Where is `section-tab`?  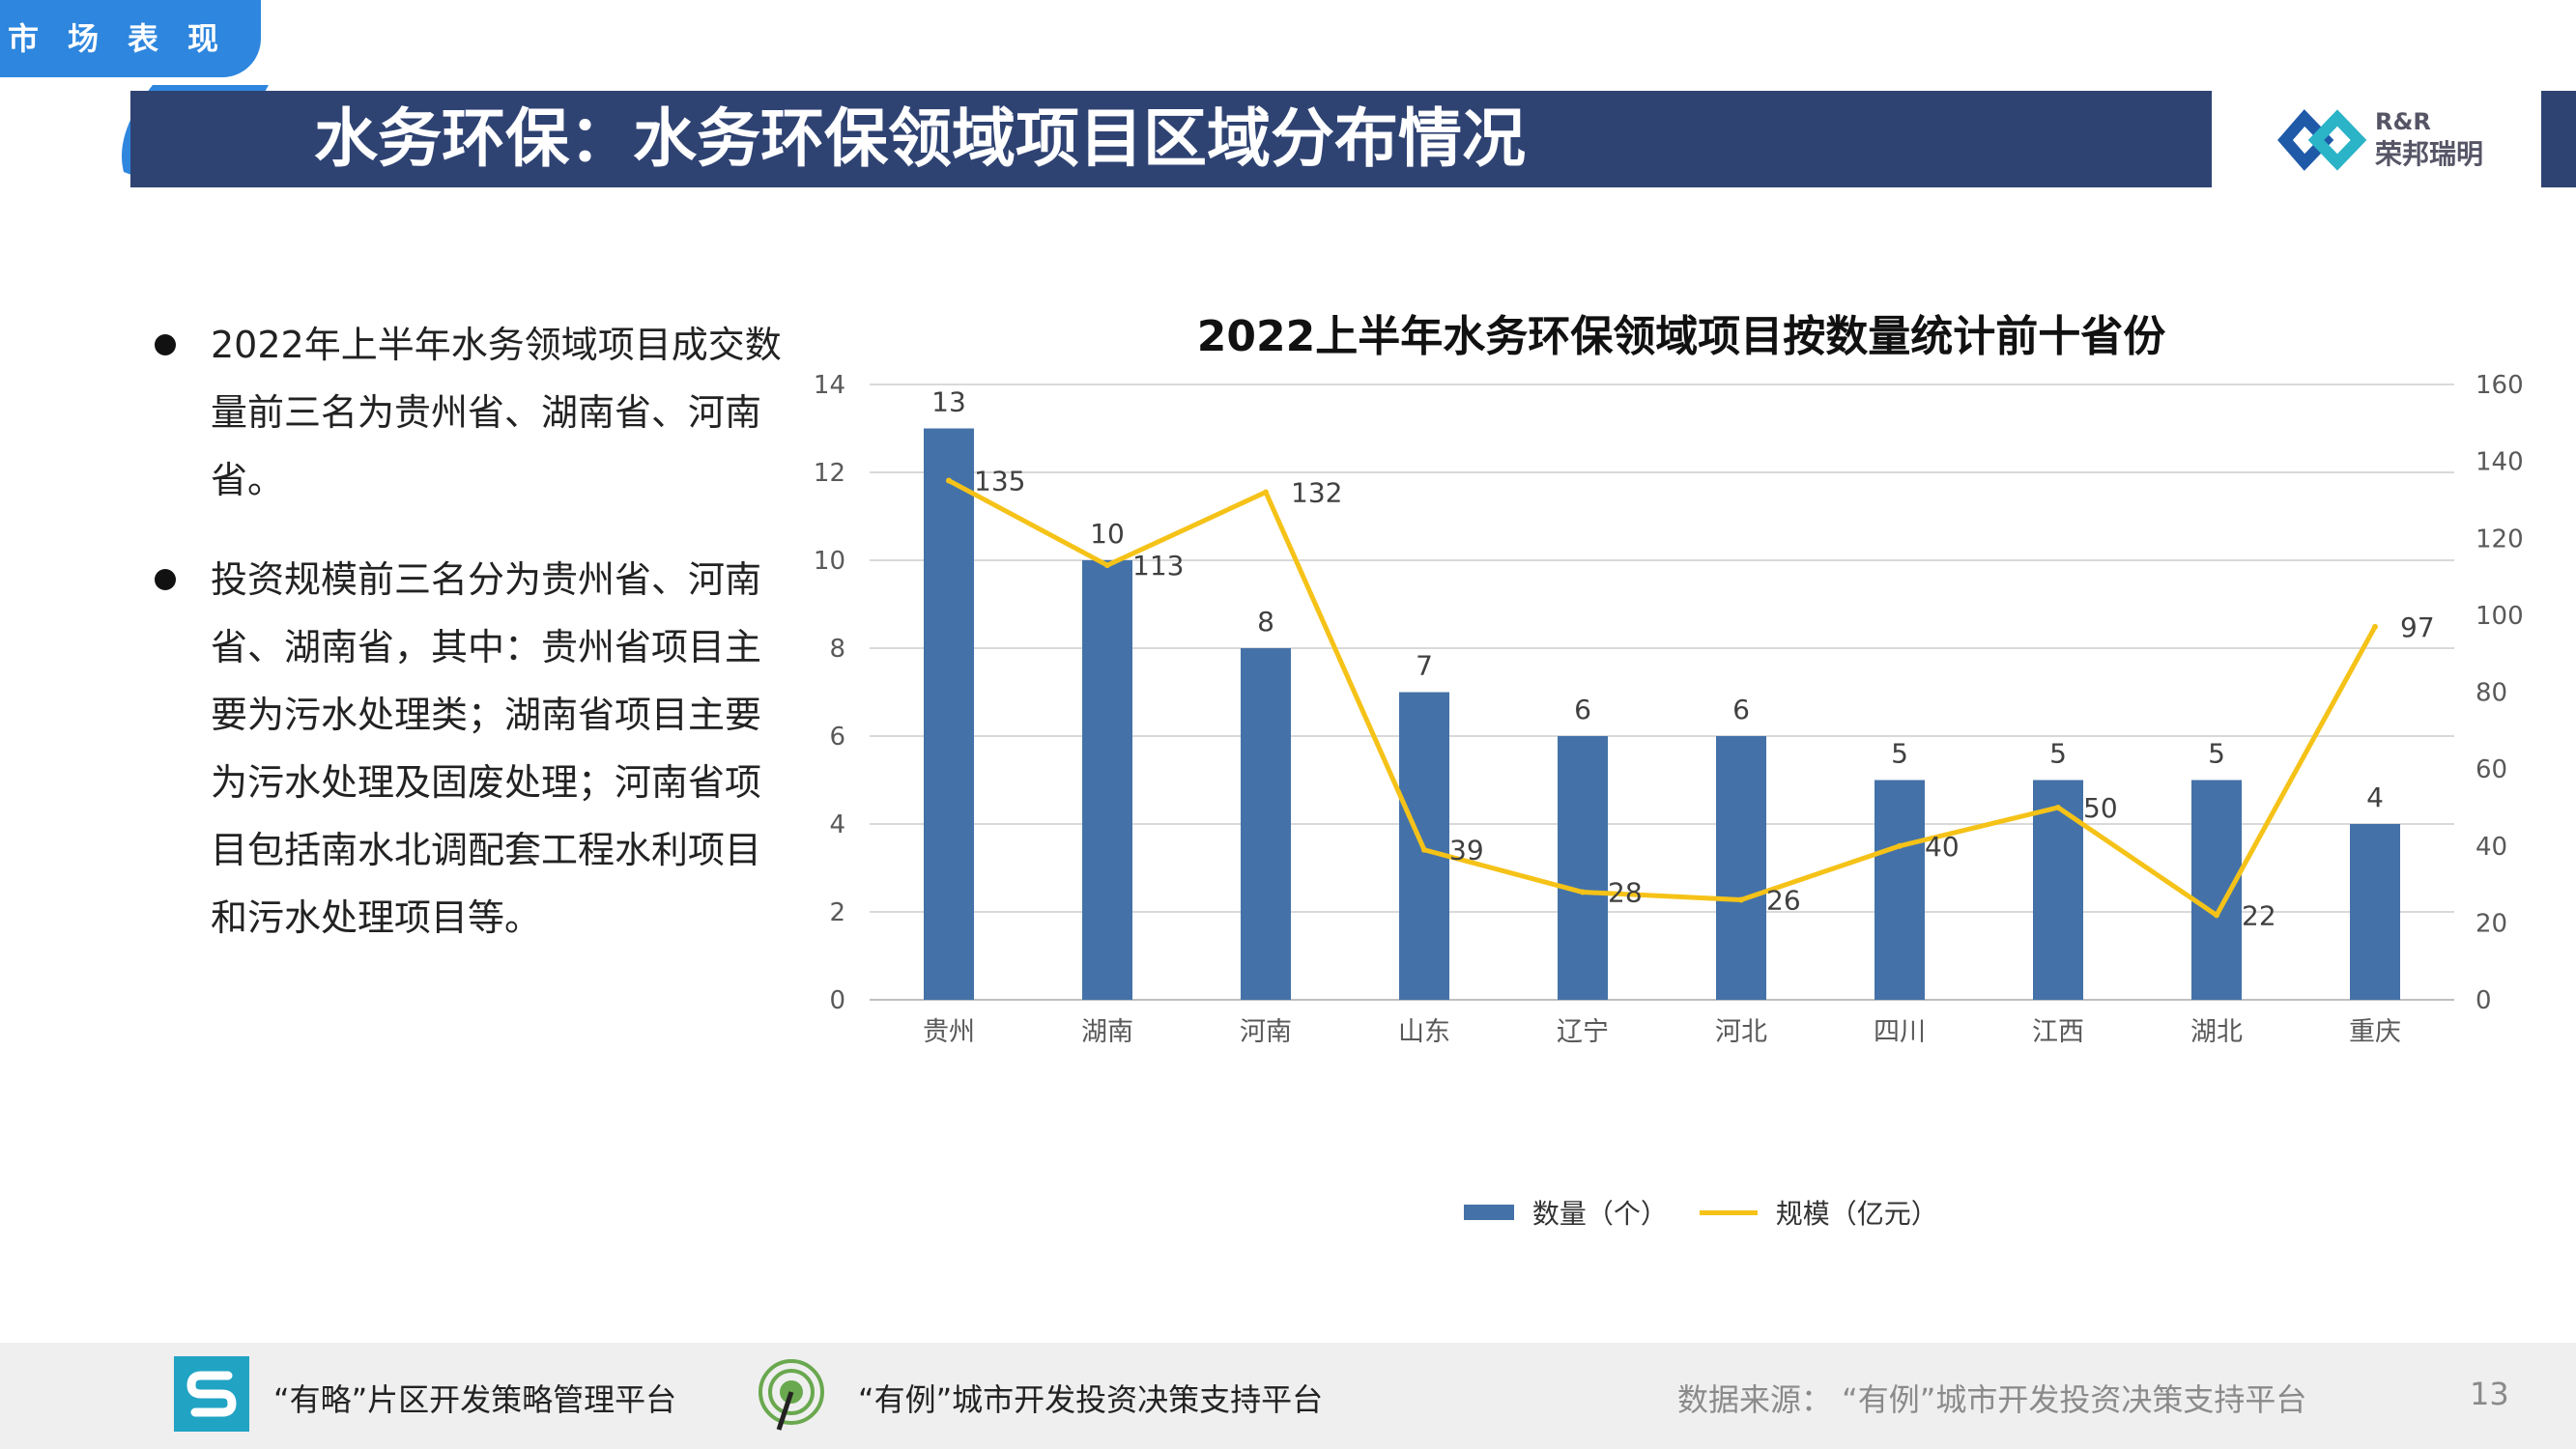 section-tab is located at coordinates (131, 38).